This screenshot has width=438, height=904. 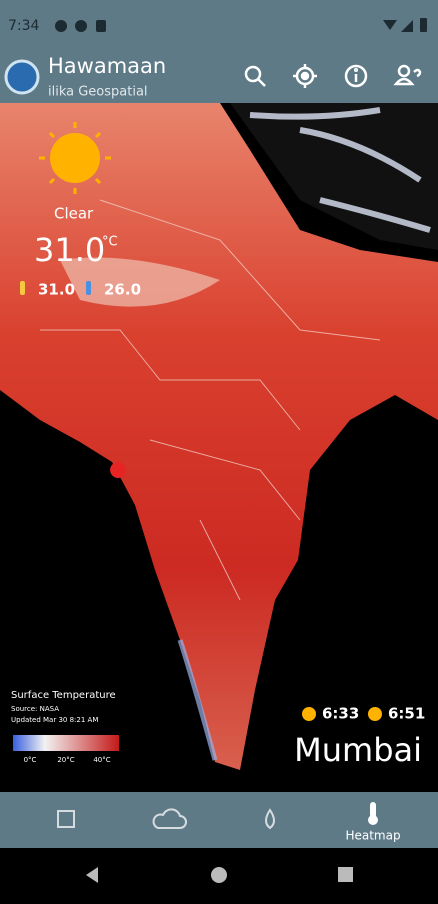 I want to click on legend-label: 0°C, so click(x=30, y=760).